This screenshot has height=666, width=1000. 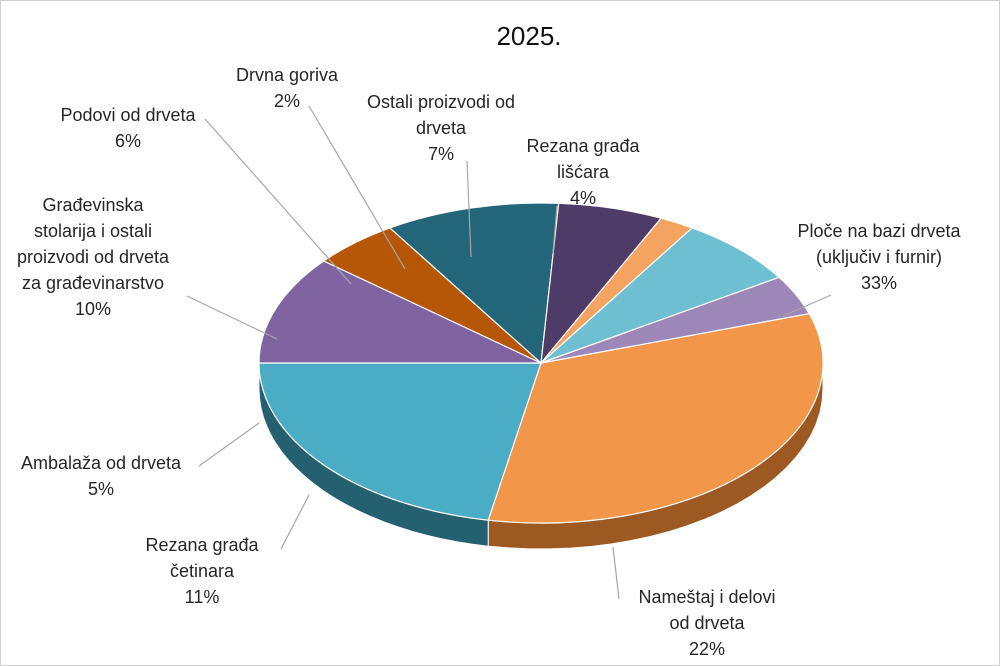 I want to click on slice-label: Ostali proizvodi od drveta 7%, so click(x=441, y=128).